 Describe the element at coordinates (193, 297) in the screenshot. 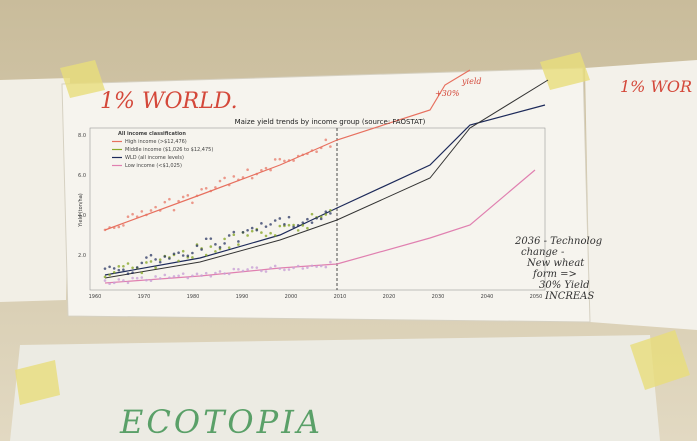

I see `x-tick-label: 1980` at that location.